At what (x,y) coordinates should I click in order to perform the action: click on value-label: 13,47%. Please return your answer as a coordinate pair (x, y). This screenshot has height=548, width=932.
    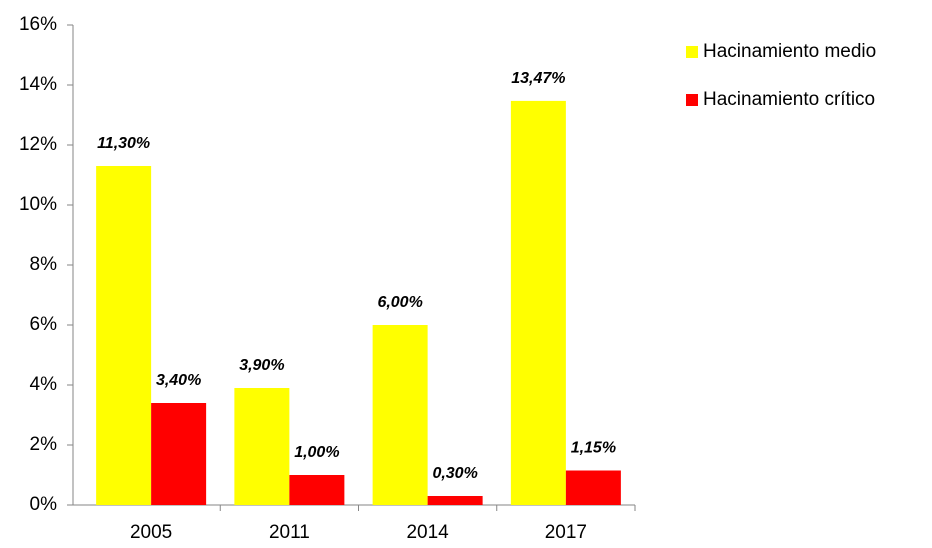
    Looking at the image, I should click on (538, 78).